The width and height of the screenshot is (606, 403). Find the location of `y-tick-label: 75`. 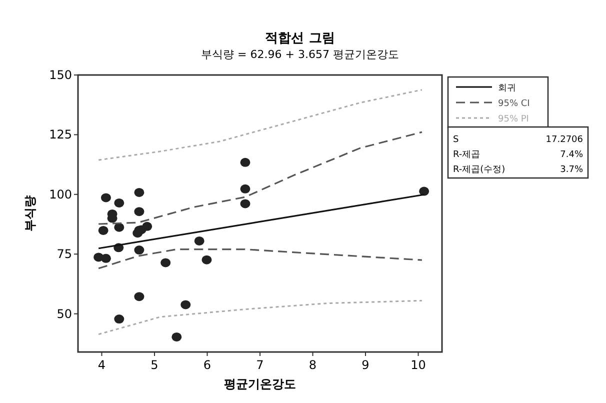

y-tick-label: 75 is located at coordinates (64, 254).